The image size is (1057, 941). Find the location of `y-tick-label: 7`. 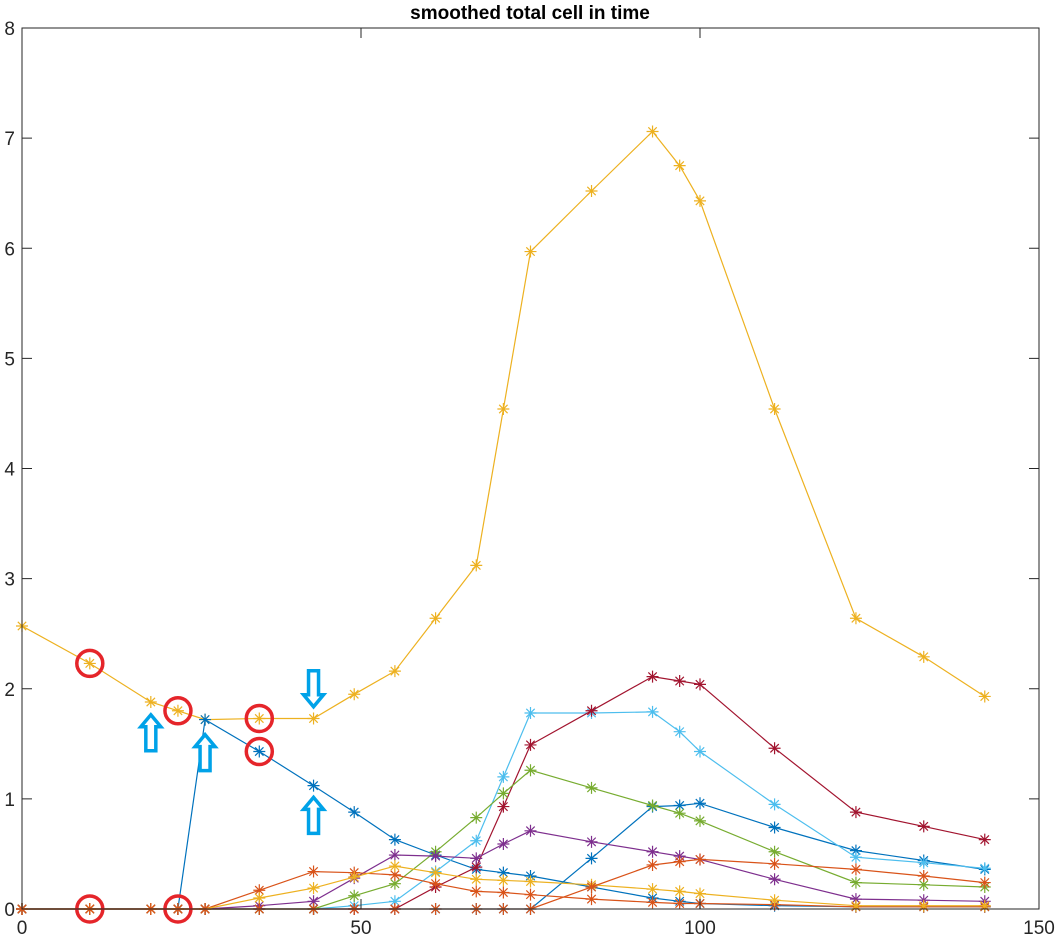

y-tick-label: 7 is located at coordinates (9, 139).